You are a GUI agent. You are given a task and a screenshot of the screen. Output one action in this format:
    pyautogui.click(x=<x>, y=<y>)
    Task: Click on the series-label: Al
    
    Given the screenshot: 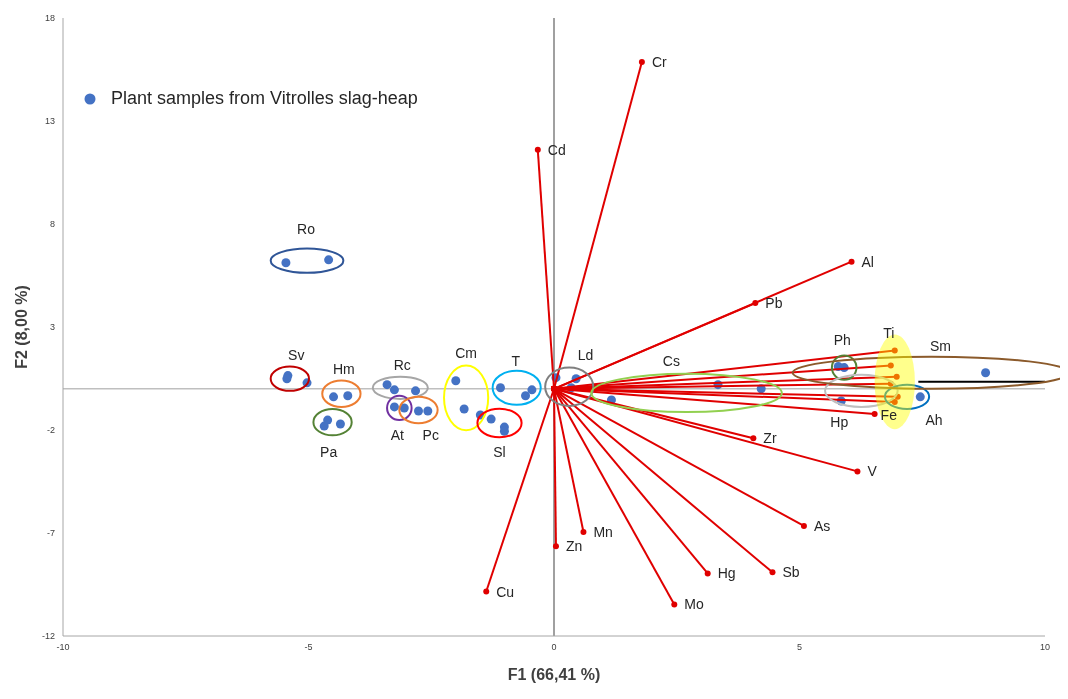 What is the action you would take?
    pyautogui.click(x=867, y=261)
    